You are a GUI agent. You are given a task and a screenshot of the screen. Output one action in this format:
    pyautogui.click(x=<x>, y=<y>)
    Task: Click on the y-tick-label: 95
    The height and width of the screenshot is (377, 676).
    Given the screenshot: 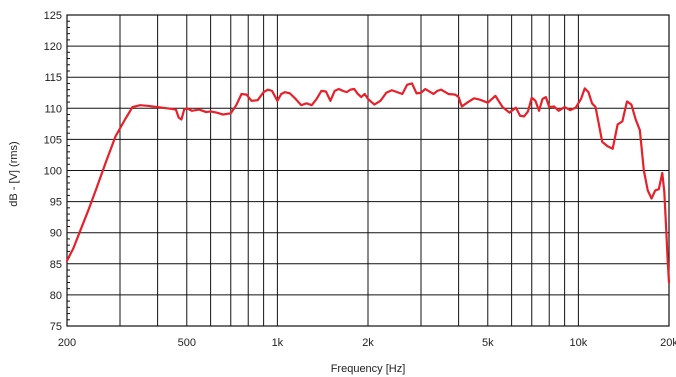 What is the action you would take?
    pyautogui.click(x=56, y=203)
    